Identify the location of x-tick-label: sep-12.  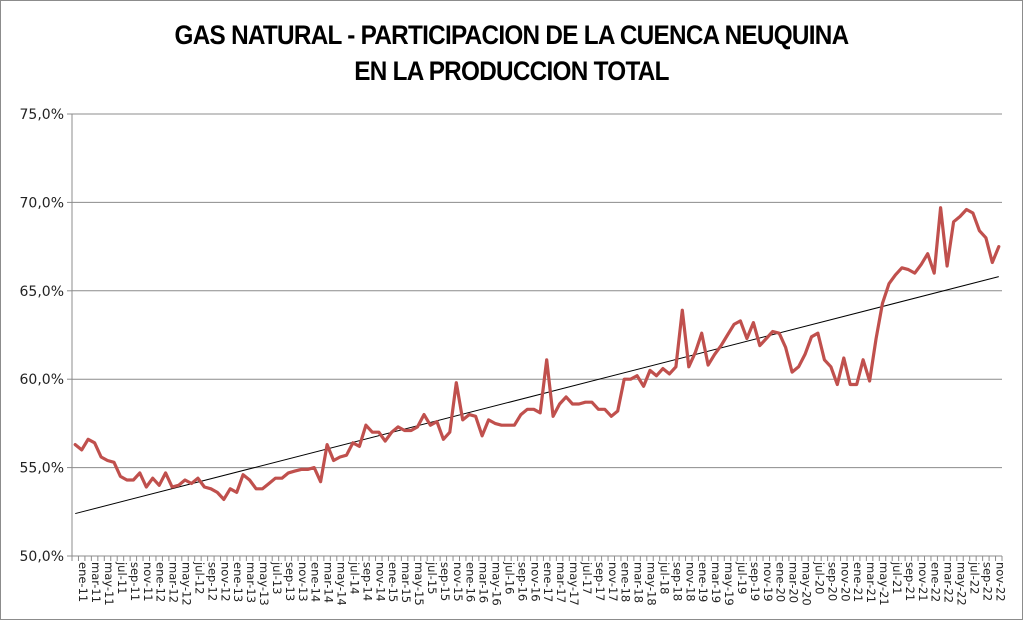
(212, 581).